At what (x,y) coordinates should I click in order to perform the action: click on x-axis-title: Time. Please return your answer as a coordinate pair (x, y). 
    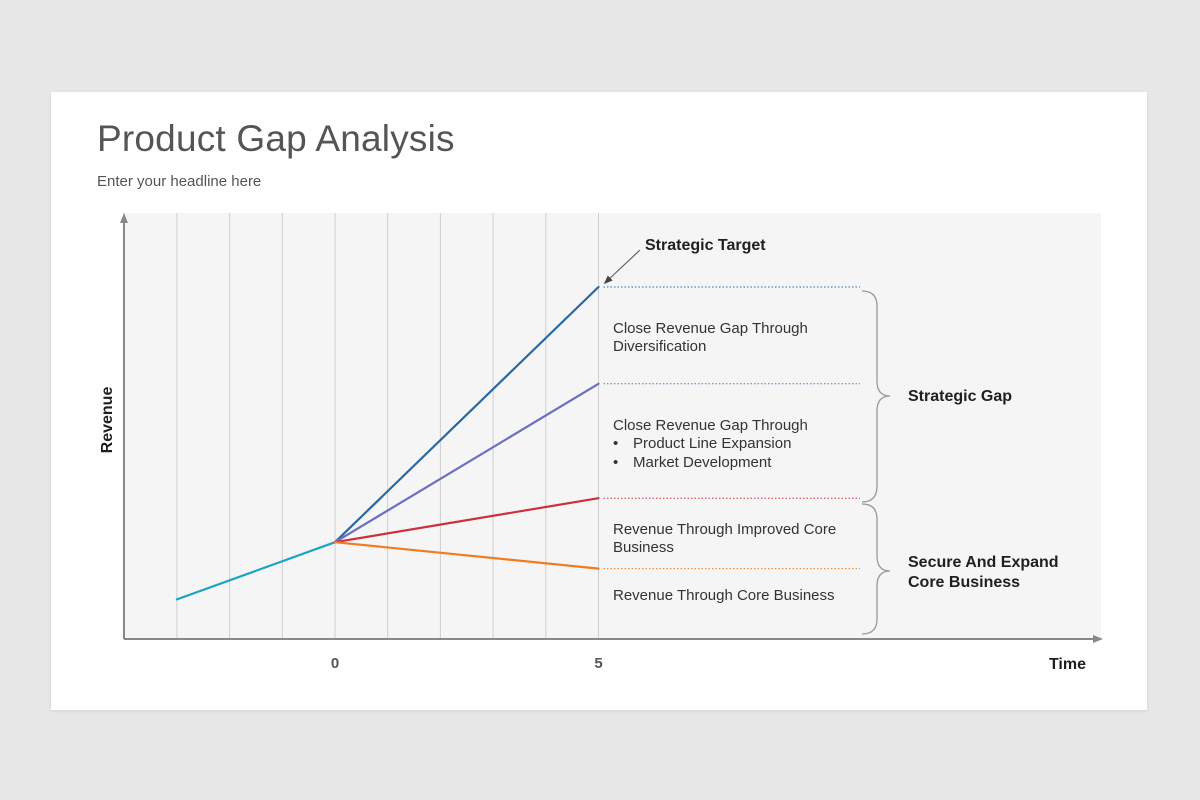
    Looking at the image, I should click on (1067, 664).